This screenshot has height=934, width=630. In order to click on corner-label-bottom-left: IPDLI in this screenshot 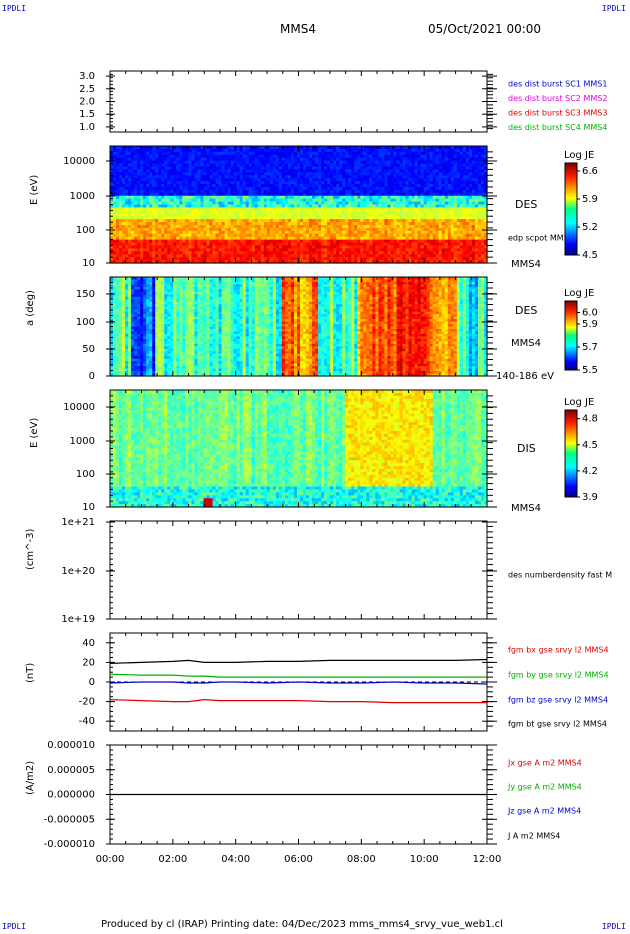, I will do `click(14, 926)`.